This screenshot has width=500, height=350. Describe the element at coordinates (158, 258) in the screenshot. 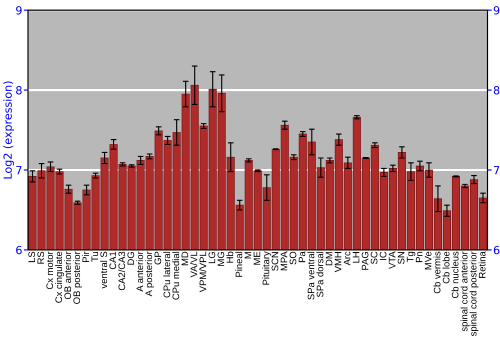

I see `x-tick-label: GP` at that location.